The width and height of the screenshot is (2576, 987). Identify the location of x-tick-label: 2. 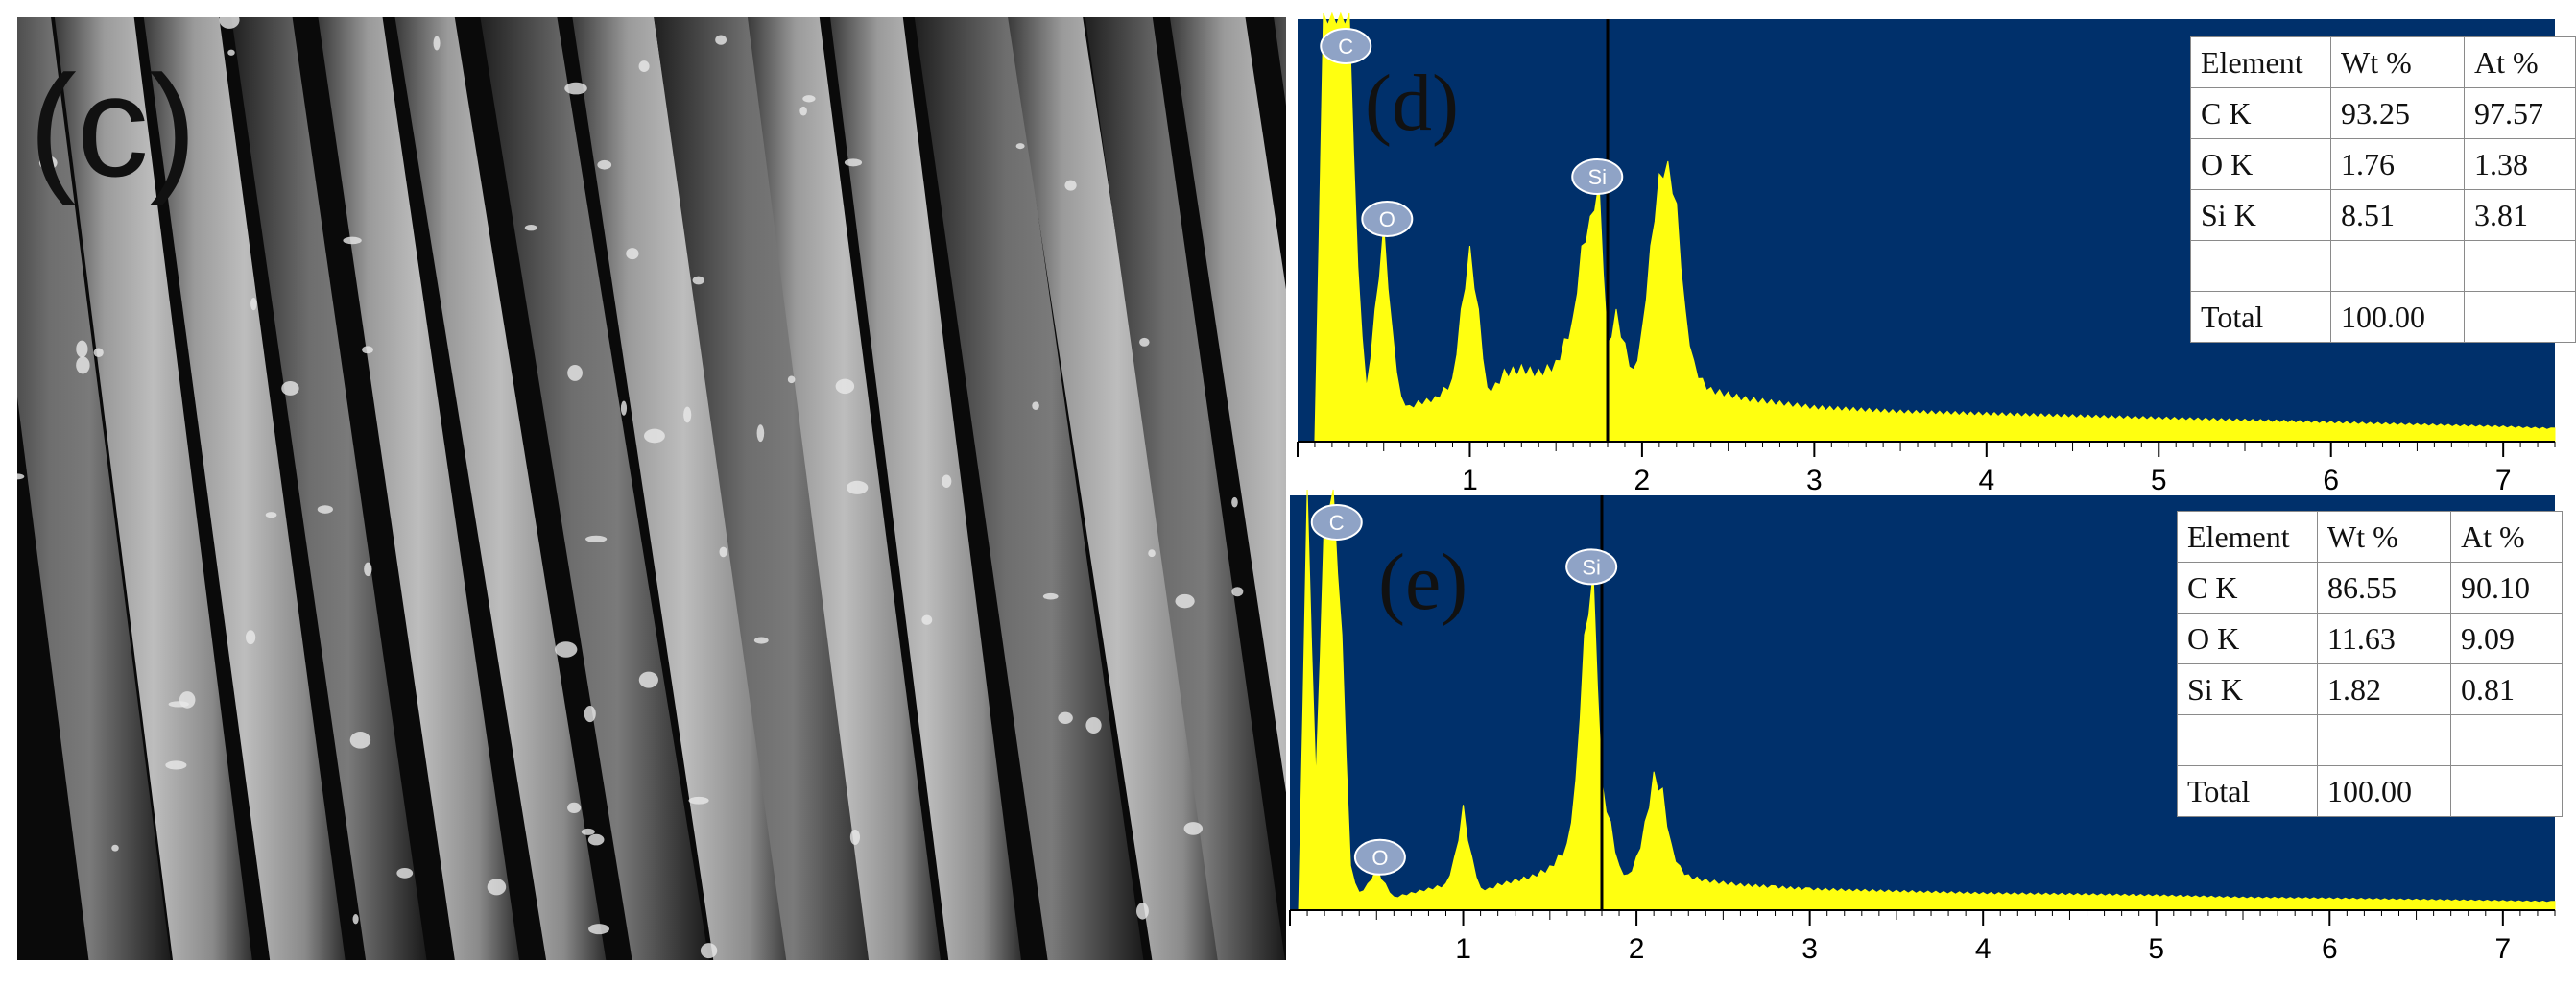
(1642, 481).